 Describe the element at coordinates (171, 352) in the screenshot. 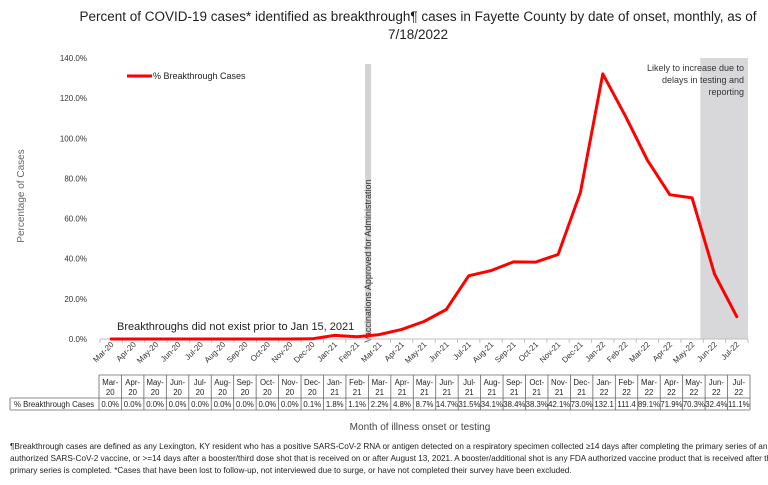

I see `x-tick-label: Jun-20` at that location.